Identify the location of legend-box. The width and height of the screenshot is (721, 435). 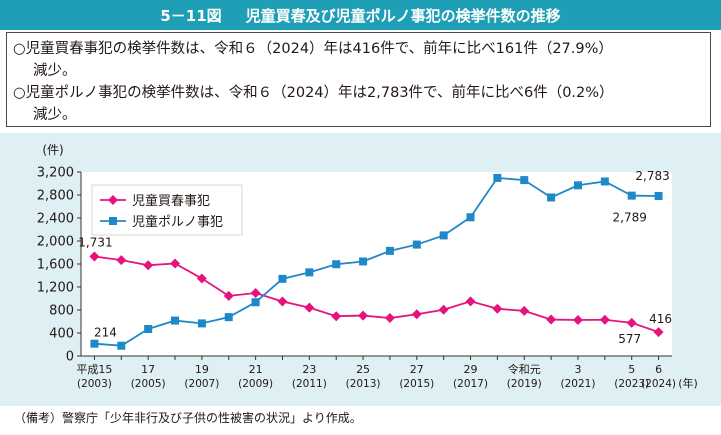
(167, 210).